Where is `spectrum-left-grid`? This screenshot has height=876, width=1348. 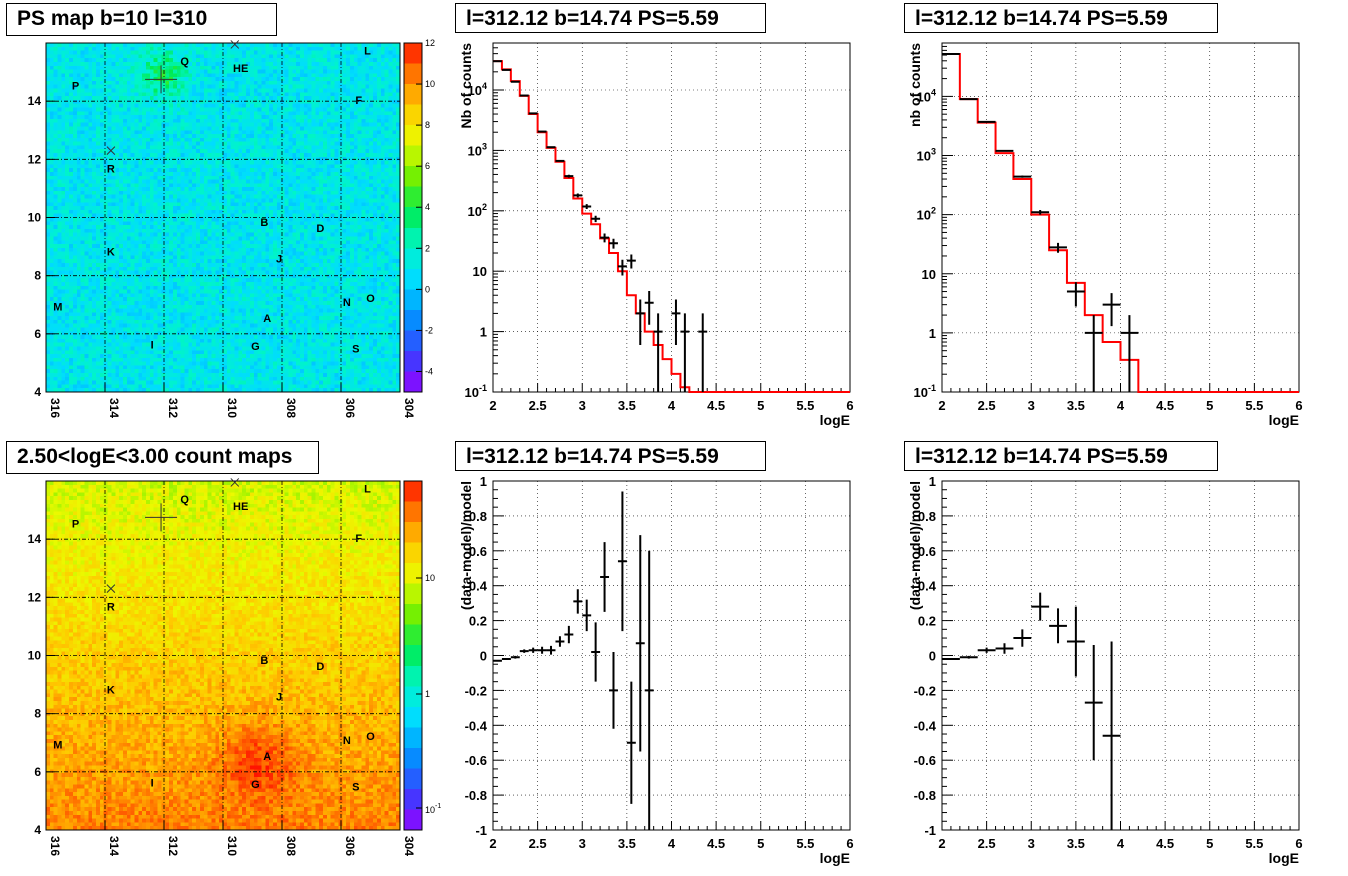 spectrum-left-grid is located at coordinates (671, 217).